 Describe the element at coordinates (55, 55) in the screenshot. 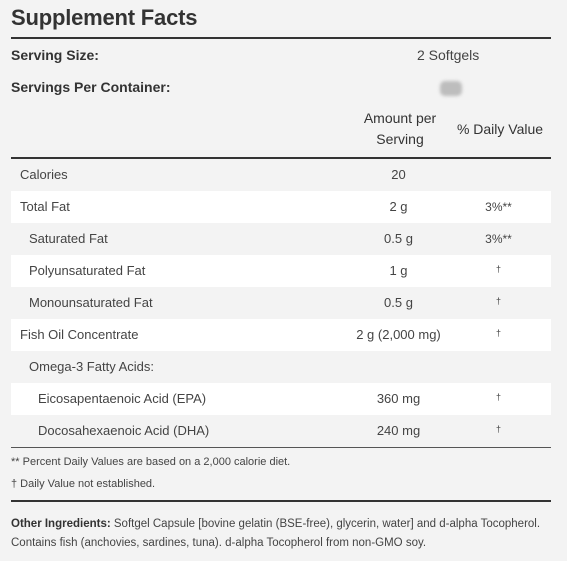

I see `serving-size-label: Serving Size:` at that location.